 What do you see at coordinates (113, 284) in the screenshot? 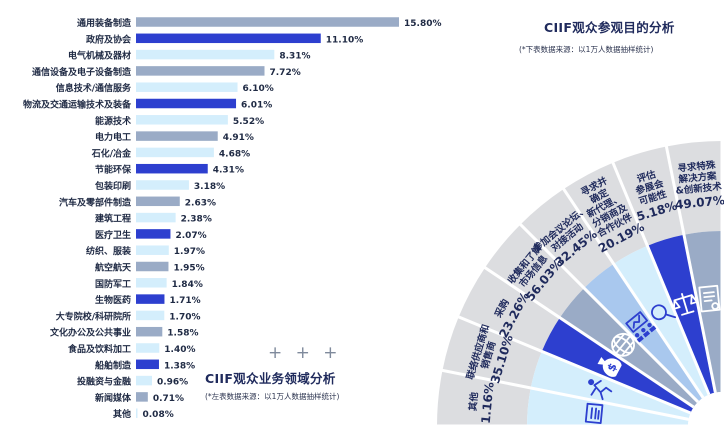
I see `bar-category-label: 国防军工` at bounding box center [113, 284].